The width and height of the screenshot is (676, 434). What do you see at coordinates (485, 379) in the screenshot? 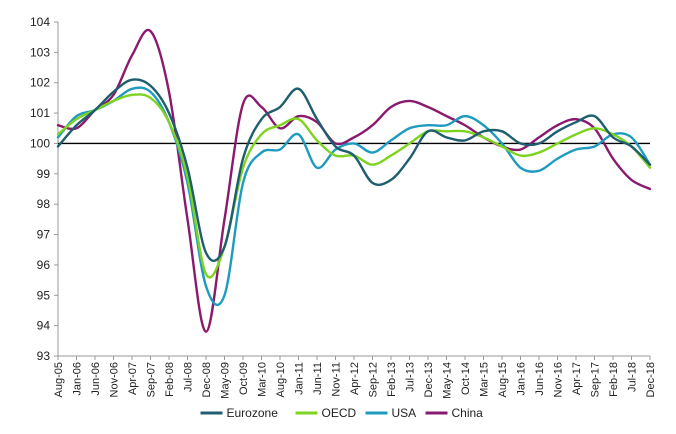
I see `x-tick-label: Mar-15` at bounding box center [485, 379].